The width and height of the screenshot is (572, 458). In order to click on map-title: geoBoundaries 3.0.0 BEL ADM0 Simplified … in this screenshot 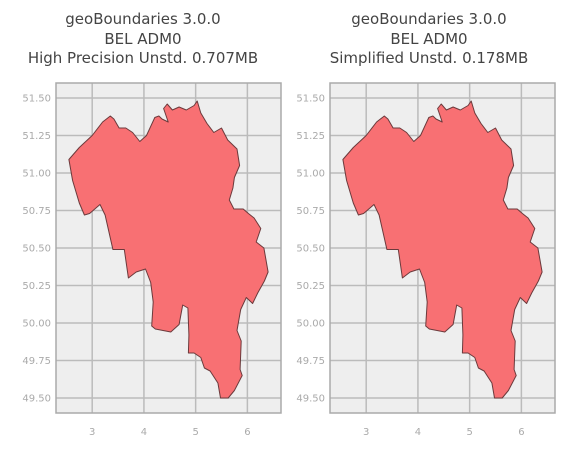, I will do `click(429, 39)`.